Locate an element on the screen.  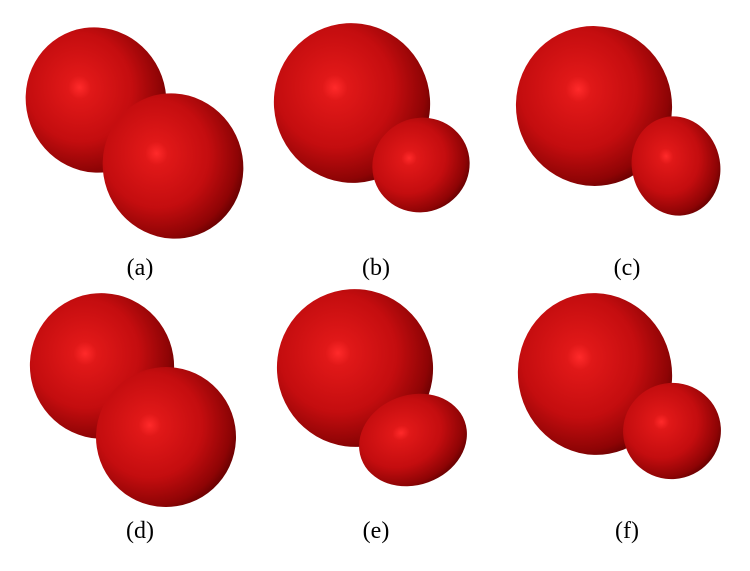
orbital-panel-d is located at coordinates (132, 400).